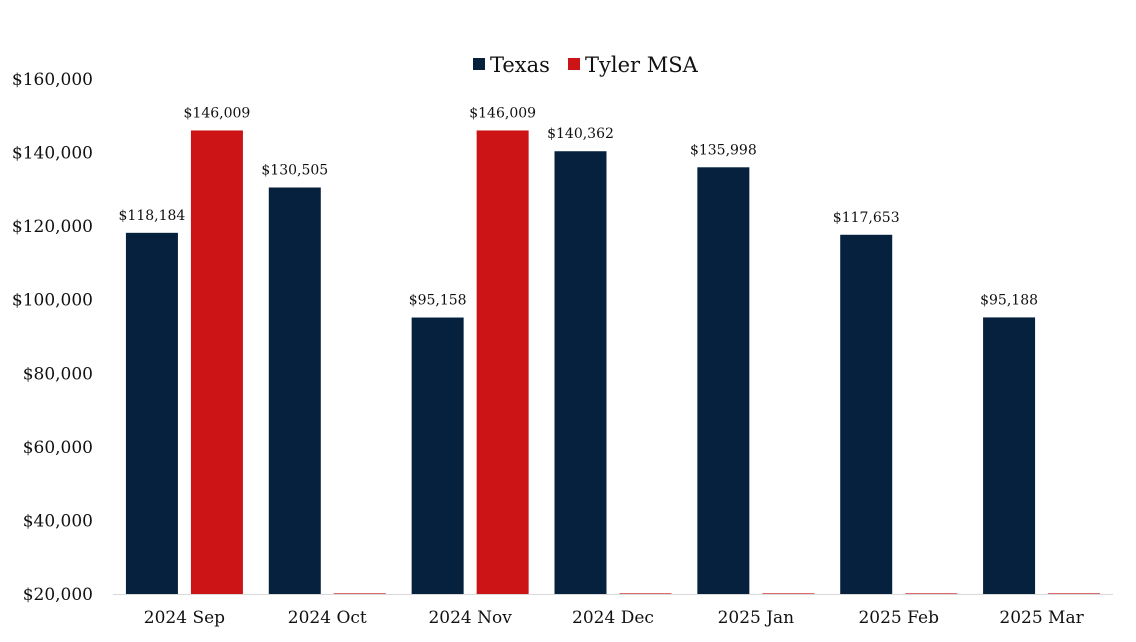 The image size is (1136, 642). What do you see at coordinates (294, 391) in the screenshot?
I see `bar-texas-2024-oct` at bounding box center [294, 391].